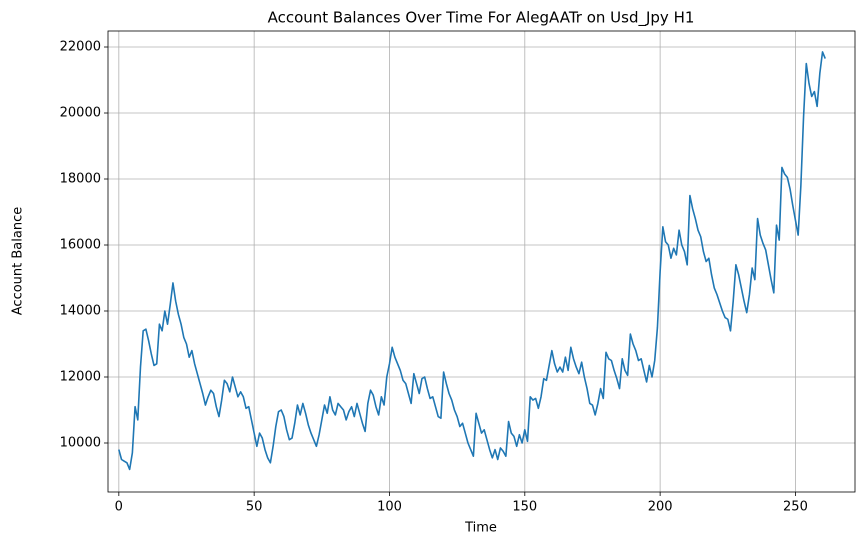 This screenshot has width=868, height=549. I want to click on y-tick-label: 14000, so click(80, 310).